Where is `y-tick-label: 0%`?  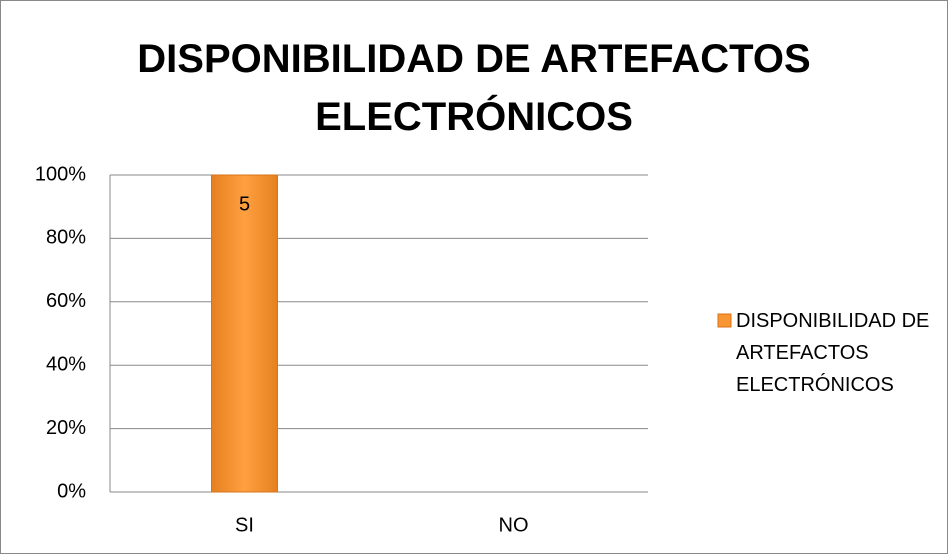 y-tick-label: 0% is located at coordinates (71, 491).